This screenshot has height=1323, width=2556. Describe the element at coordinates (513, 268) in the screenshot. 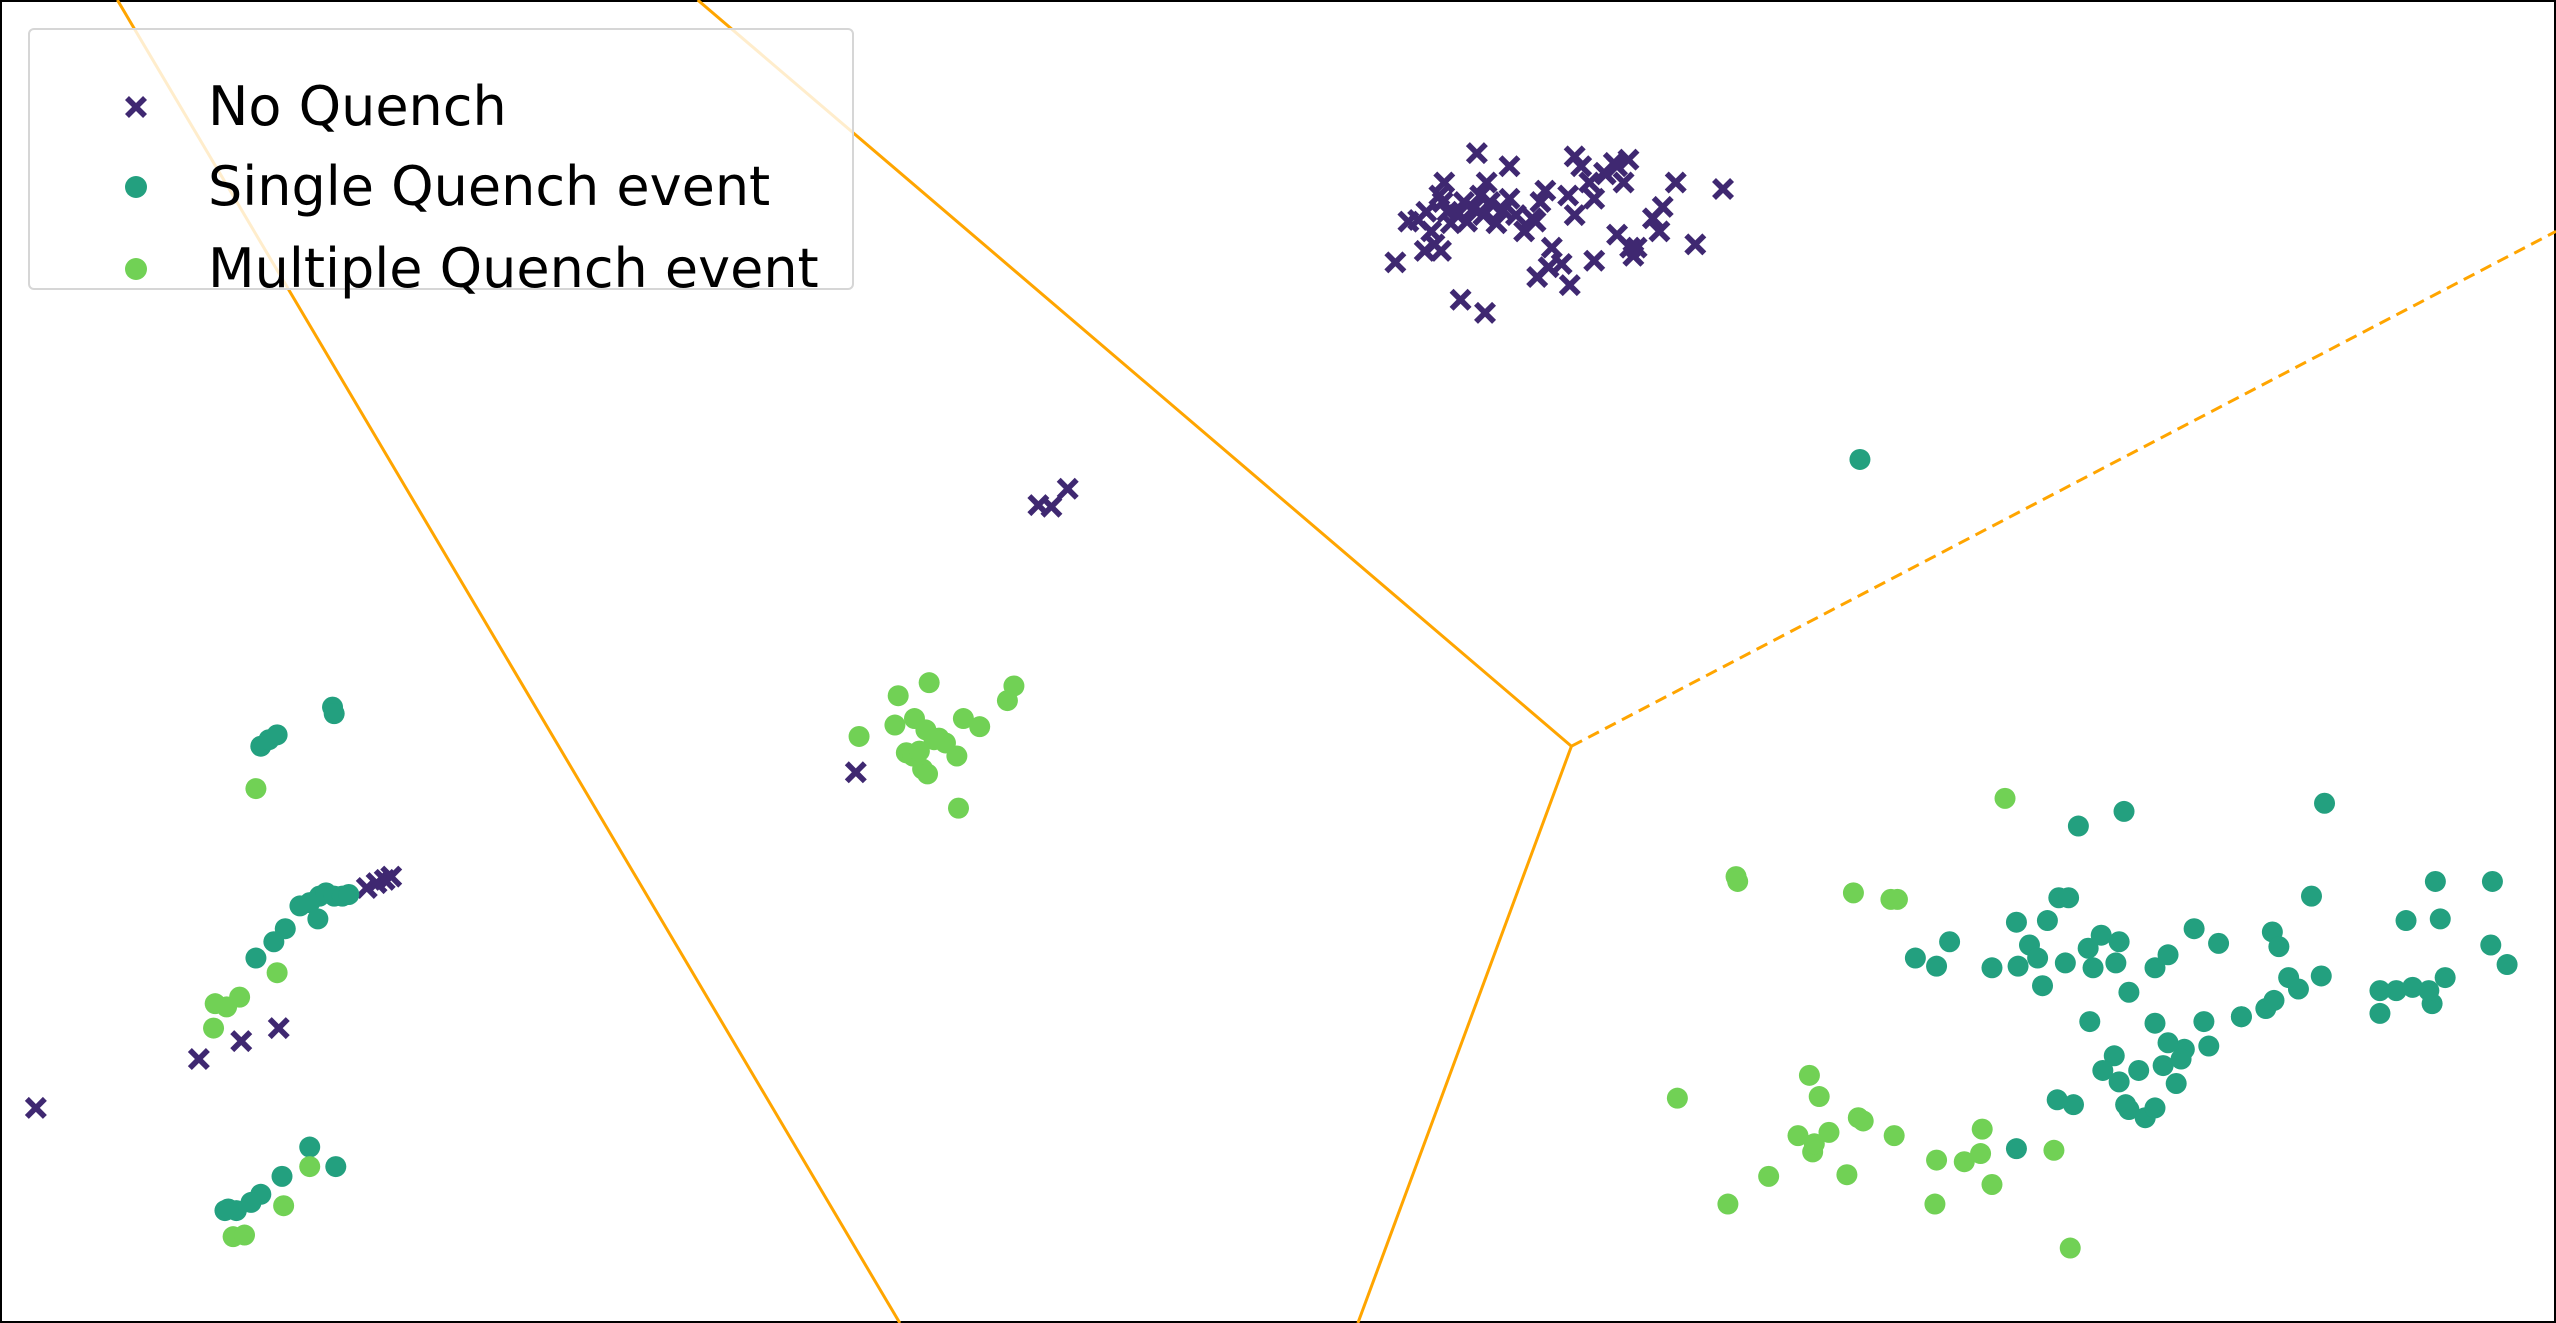

I see `legend-label-multiple: Multiple Quench event` at that location.